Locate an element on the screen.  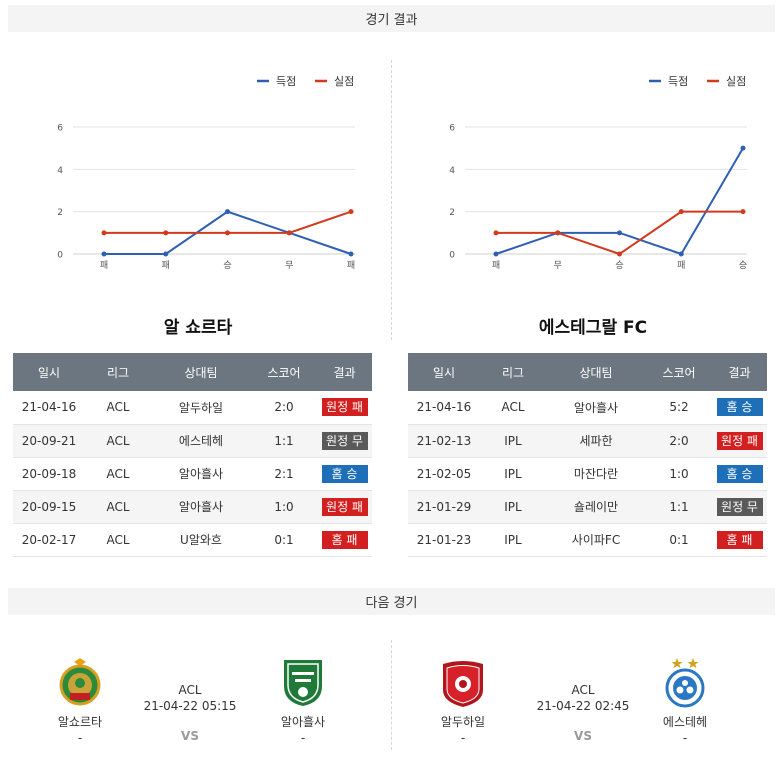
result-cell: 원정 무 is located at coordinates (344, 441).